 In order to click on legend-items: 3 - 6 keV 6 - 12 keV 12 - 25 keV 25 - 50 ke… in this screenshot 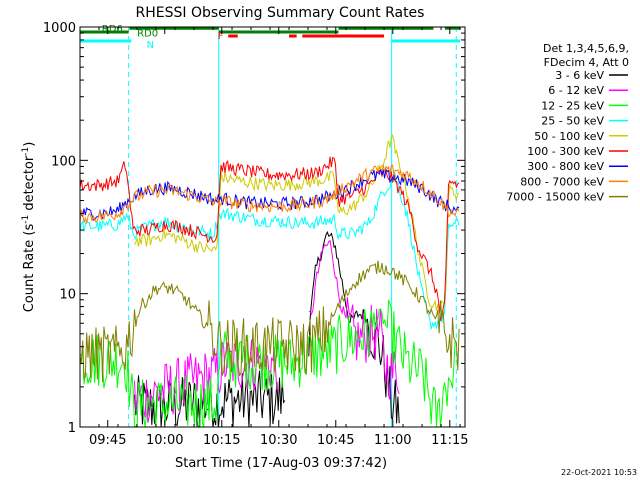, I will do `click(567, 136)`.